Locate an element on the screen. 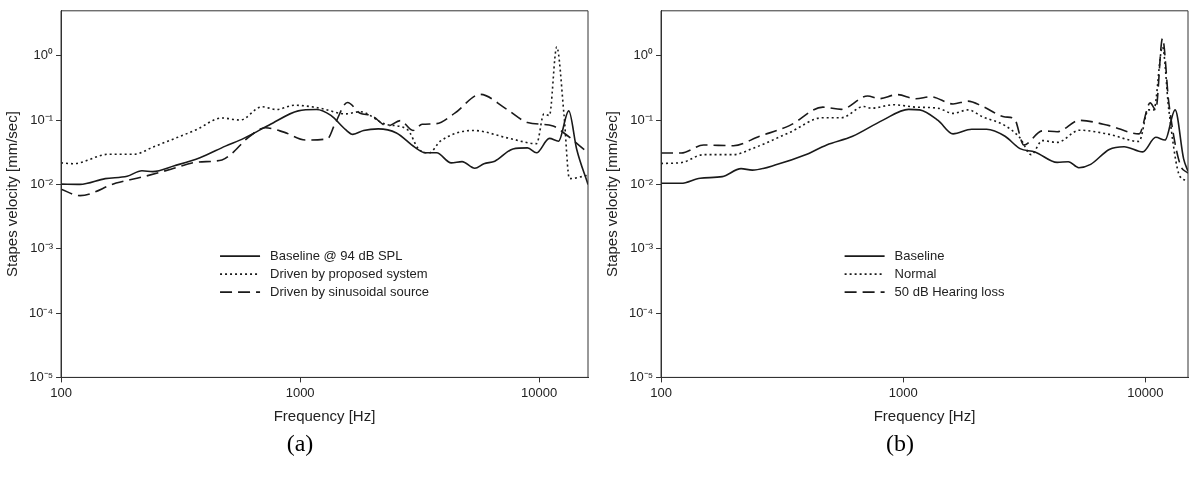 The height and width of the screenshot is (478, 1201). legend-label: Driven by proposed system is located at coordinates (349, 273).